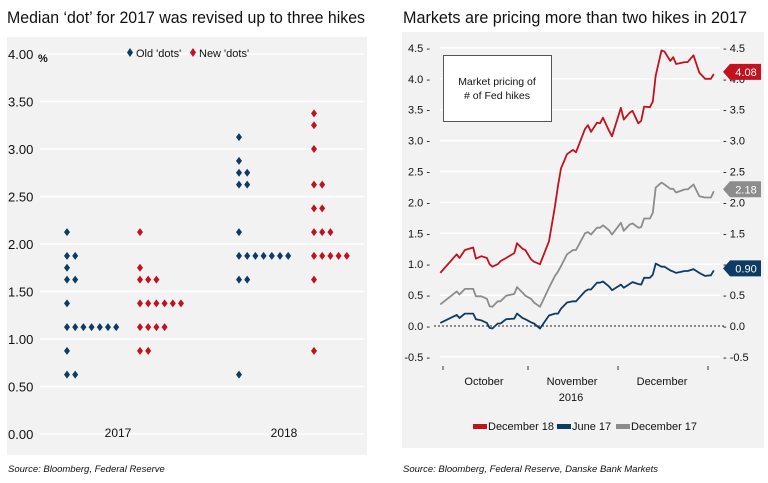 The image size is (768, 483). What do you see at coordinates (20, 434) in the screenshot?
I see `left-y-tick-label: 0.00` at bounding box center [20, 434].